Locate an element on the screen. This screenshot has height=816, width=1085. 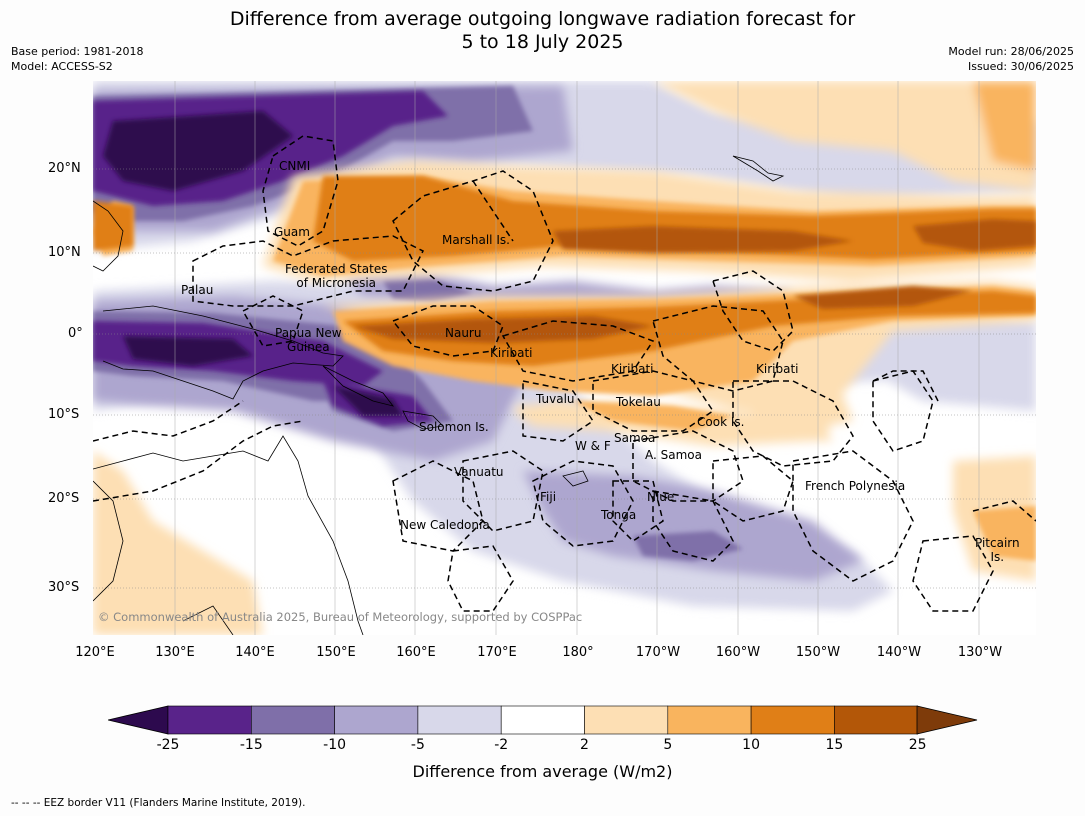
label-cook: Cook Is. is located at coordinates (721, 422).